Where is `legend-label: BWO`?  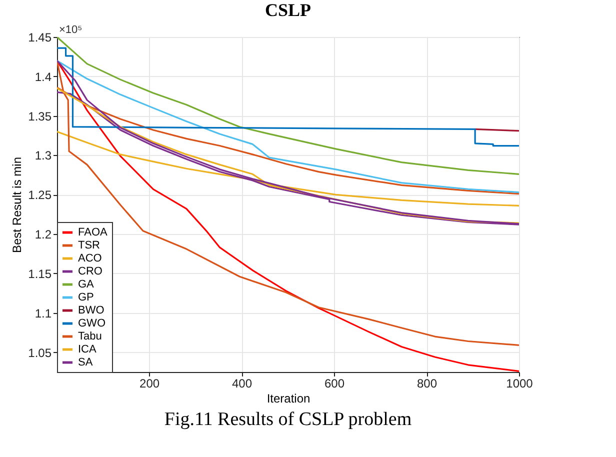
legend-label: BWO is located at coordinates (91, 310).